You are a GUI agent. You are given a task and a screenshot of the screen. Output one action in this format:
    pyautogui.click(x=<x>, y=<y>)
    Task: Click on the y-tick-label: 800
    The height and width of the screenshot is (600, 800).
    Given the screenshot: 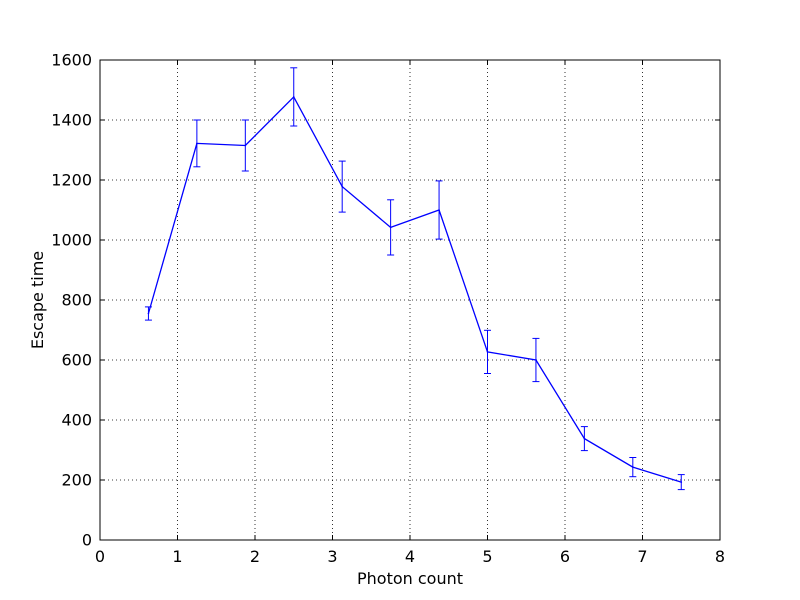 What is the action you would take?
    pyautogui.click(x=76, y=300)
    